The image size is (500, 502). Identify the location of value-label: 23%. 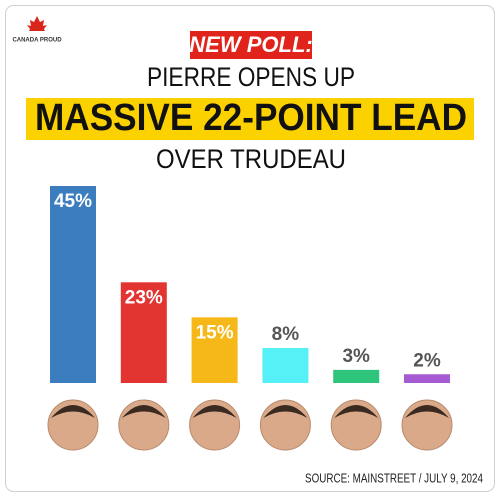
(144, 297).